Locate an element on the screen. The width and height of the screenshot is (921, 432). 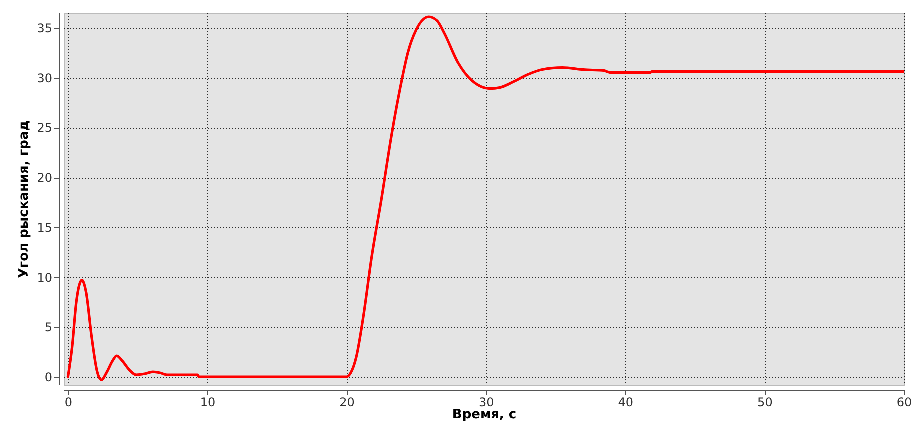
x-tick-label: 10 is located at coordinates (208, 403).